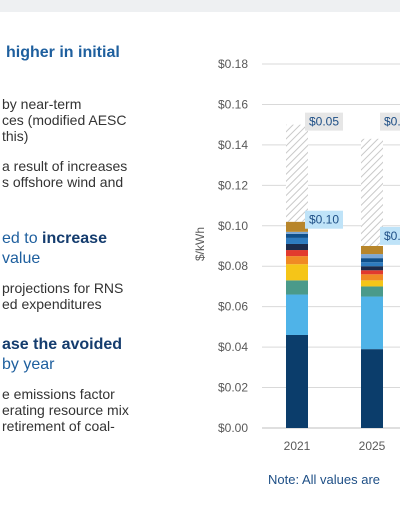 This screenshot has width=400, height=516. Describe the element at coordinates (42, 104) in the screenshot. I see `bullet-1-line-1: by near-term` at that location.